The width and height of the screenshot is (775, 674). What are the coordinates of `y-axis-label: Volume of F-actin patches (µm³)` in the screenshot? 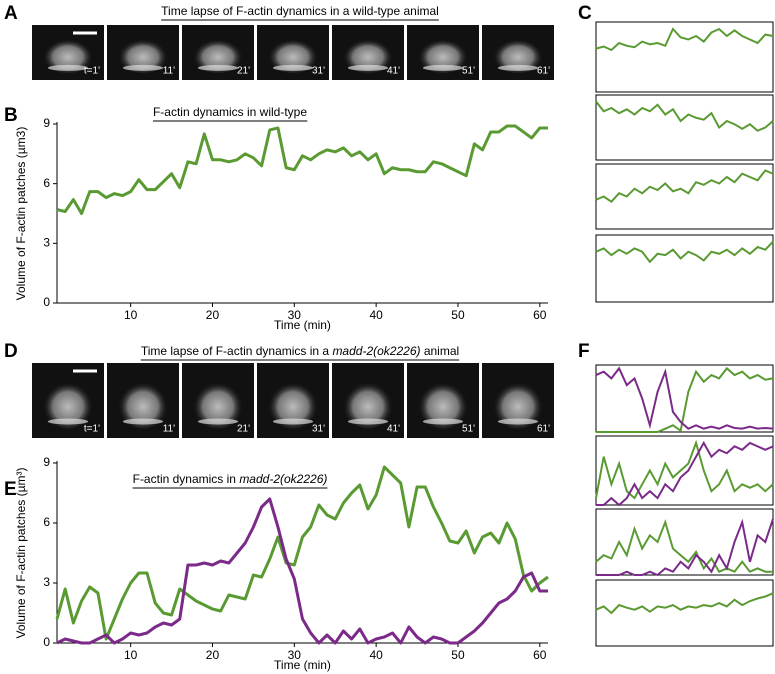 It's located at (21, 553).